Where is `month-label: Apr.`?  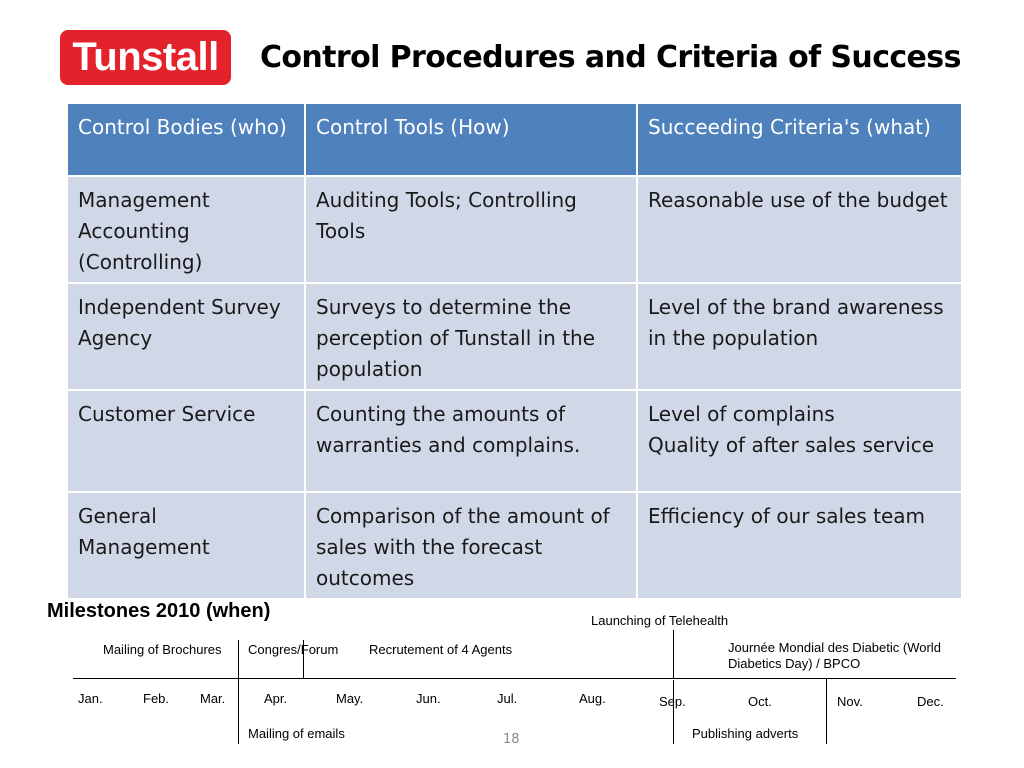
month-label: Apr. is located at coordinates (276, 698).